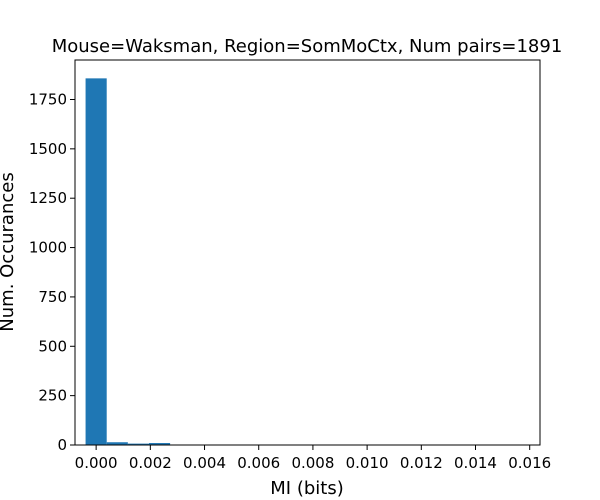  Describe the element at coordinates (52, 346) in the screenshot. I see `y-tick-label: 500` at that location.